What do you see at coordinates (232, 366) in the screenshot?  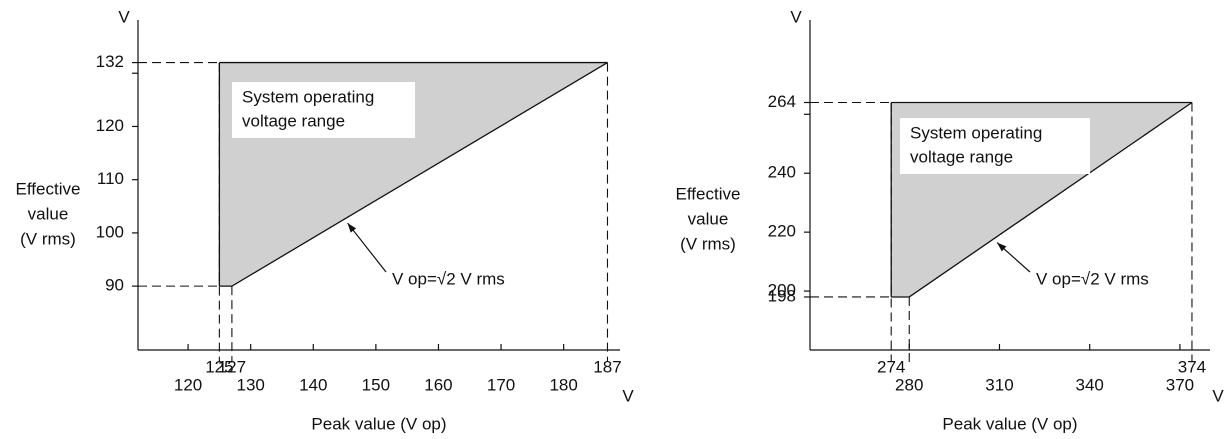 I see `x-ref-label: 127` at bounding box center [232, 366].